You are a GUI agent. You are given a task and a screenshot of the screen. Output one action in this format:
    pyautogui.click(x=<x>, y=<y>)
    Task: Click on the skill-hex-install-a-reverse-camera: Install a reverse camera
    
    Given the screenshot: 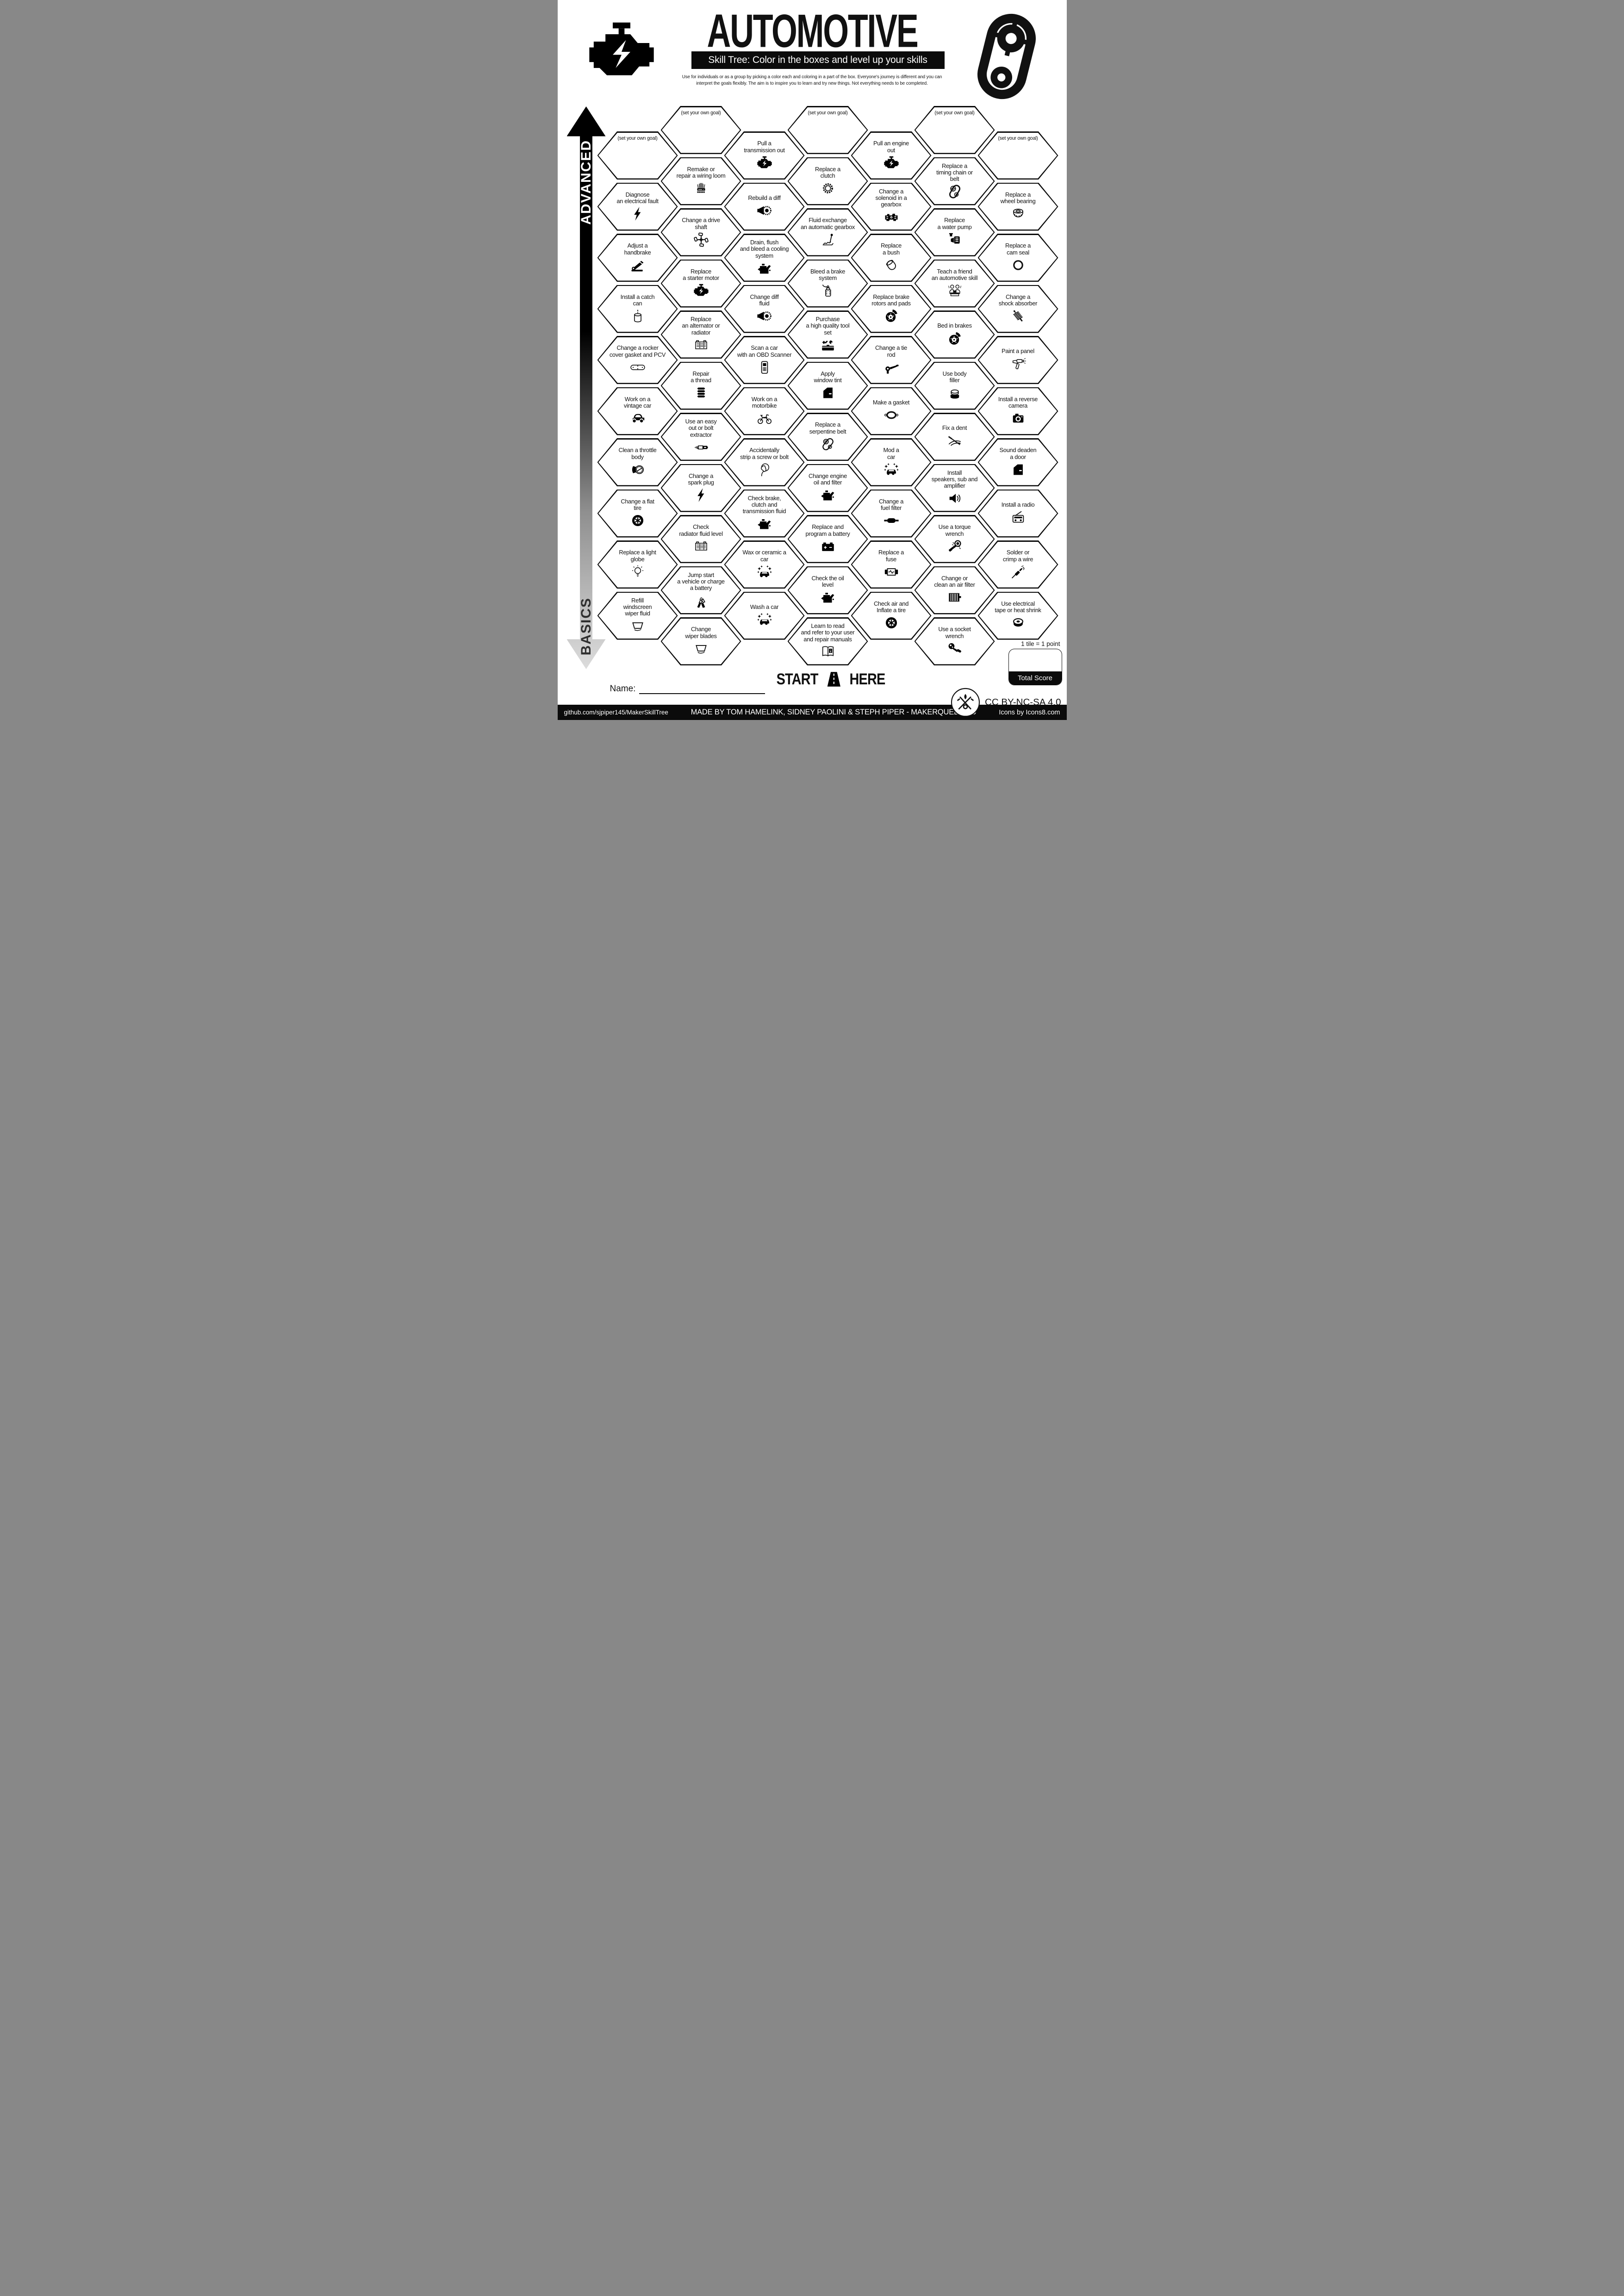 What is the action you would take?
    pyautogui.click(x=1018, y=411)
    